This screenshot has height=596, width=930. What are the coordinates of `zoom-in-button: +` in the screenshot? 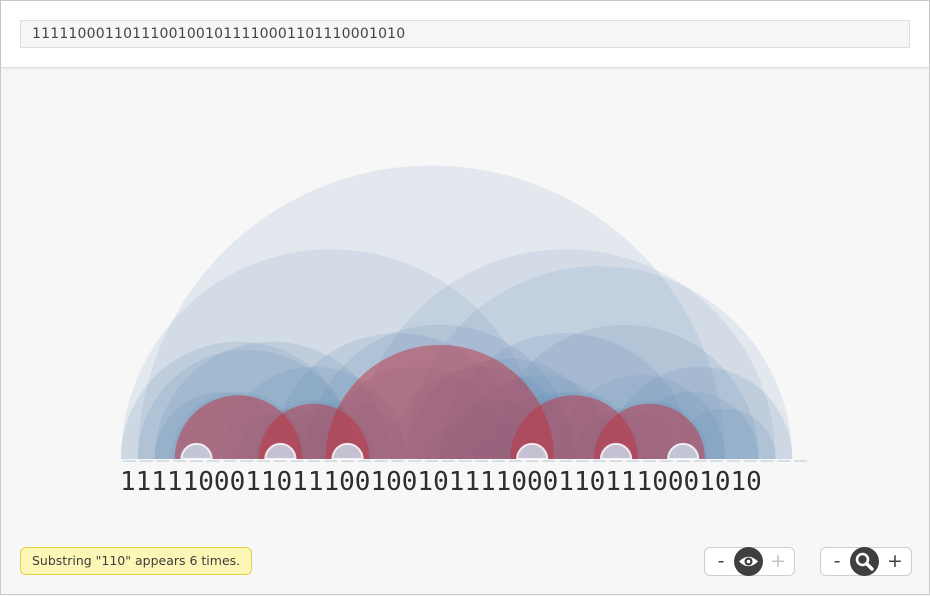 It's located at (895, 561).